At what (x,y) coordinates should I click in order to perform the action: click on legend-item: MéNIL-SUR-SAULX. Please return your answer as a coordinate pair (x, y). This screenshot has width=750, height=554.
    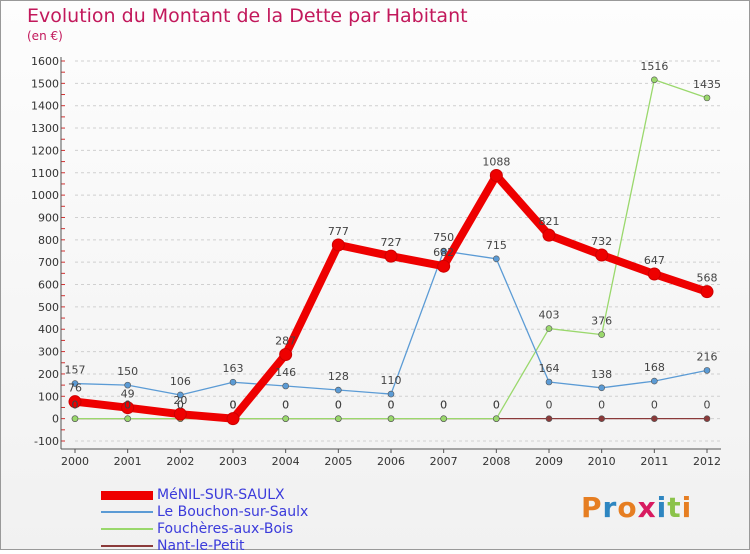
    Looking at the image, I should click on (193, 495).